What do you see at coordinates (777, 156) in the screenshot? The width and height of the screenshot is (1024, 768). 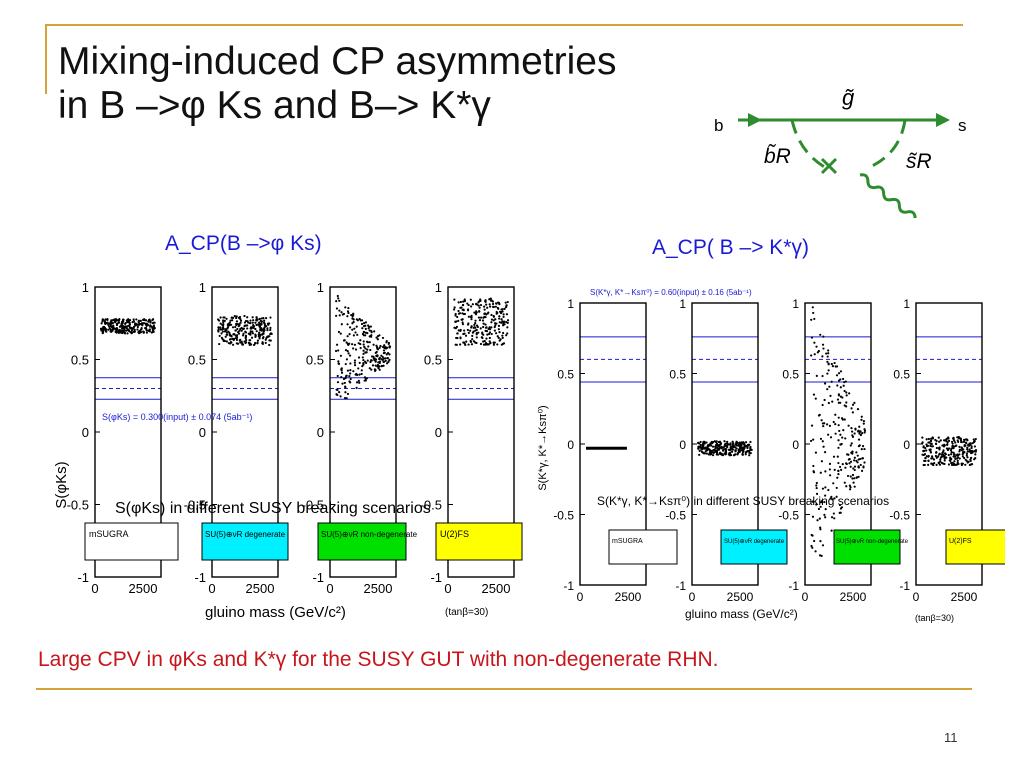 I see `sbottom-label: b̃R` at bounding box center [777, 156].